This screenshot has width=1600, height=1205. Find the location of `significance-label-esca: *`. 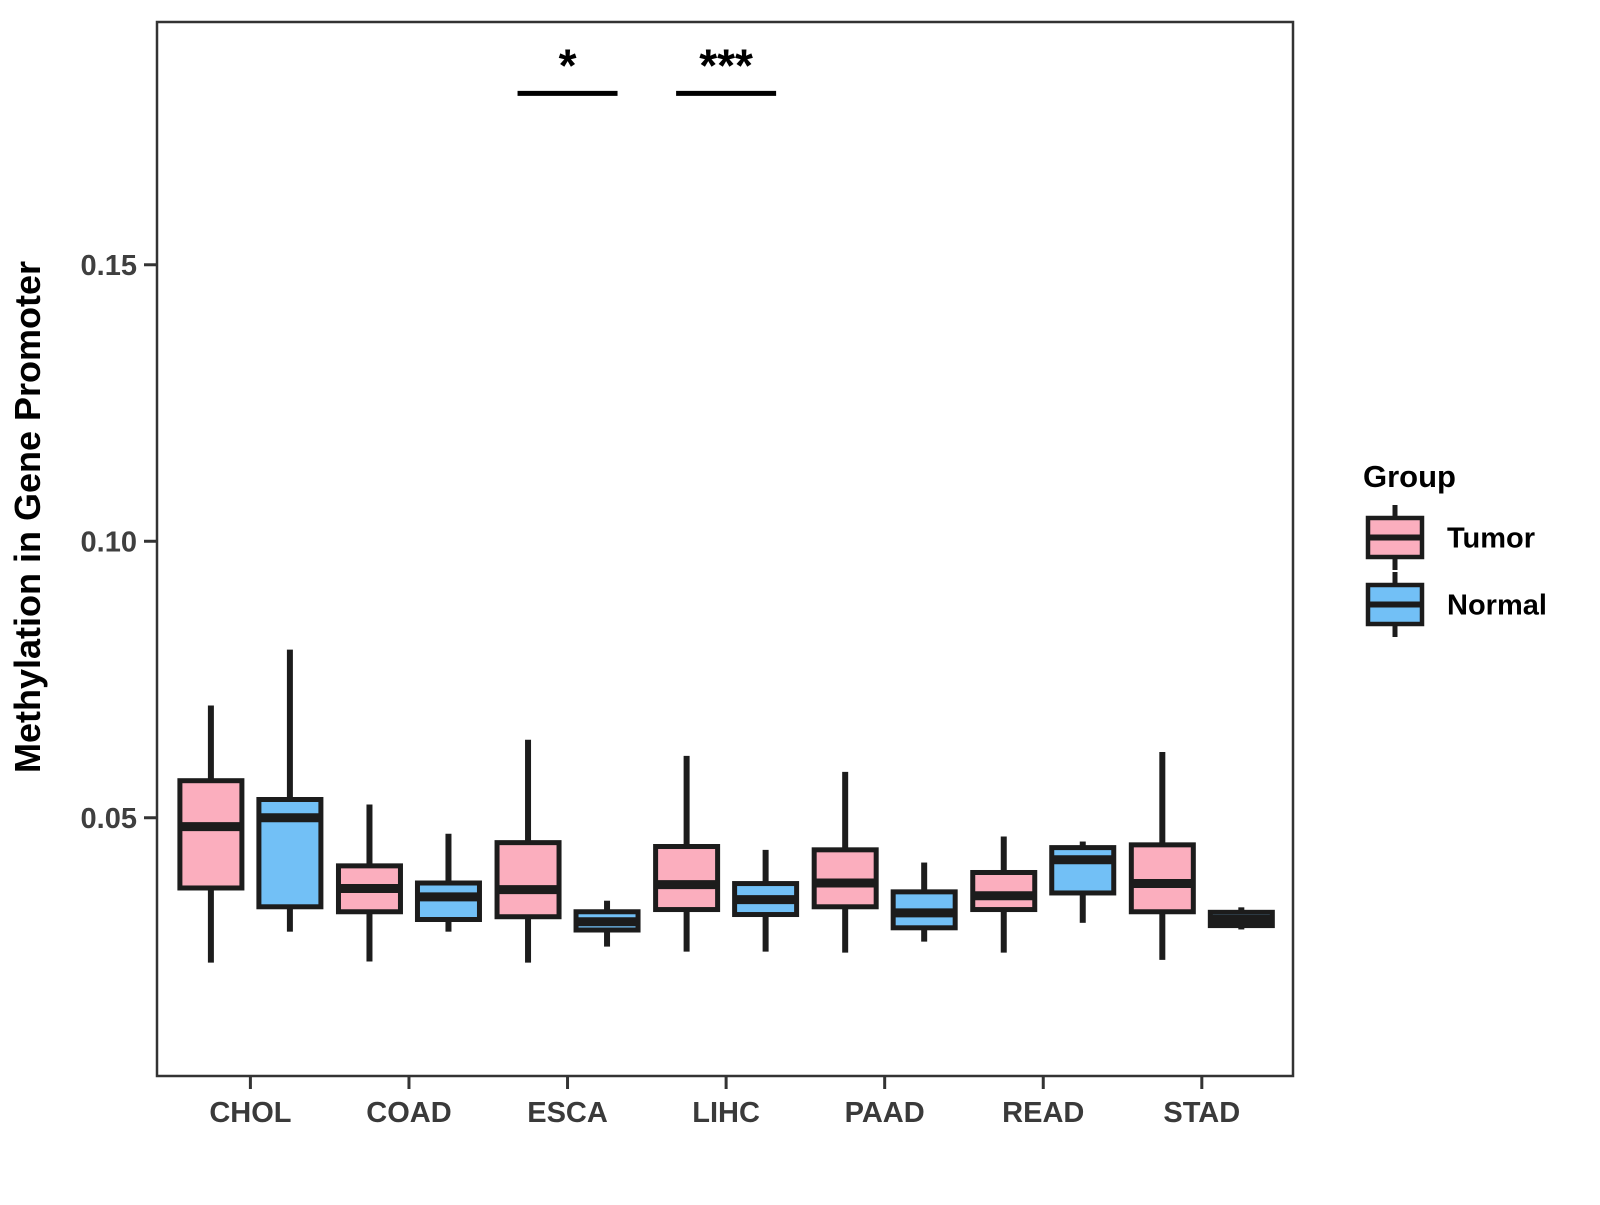

significance-label-esca: * is located at coordinates (568, 65).